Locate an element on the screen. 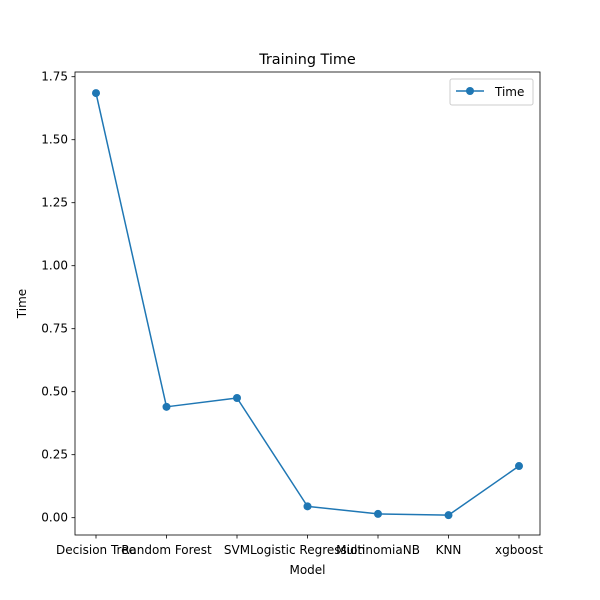 This screenshot has width=600, height=600. legend: Time is located at coordinates (491, 92).